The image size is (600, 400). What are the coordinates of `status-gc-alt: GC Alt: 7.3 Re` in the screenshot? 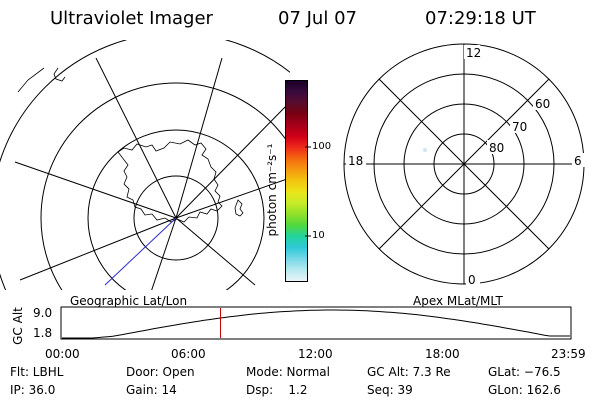 It's located at (409, 372).